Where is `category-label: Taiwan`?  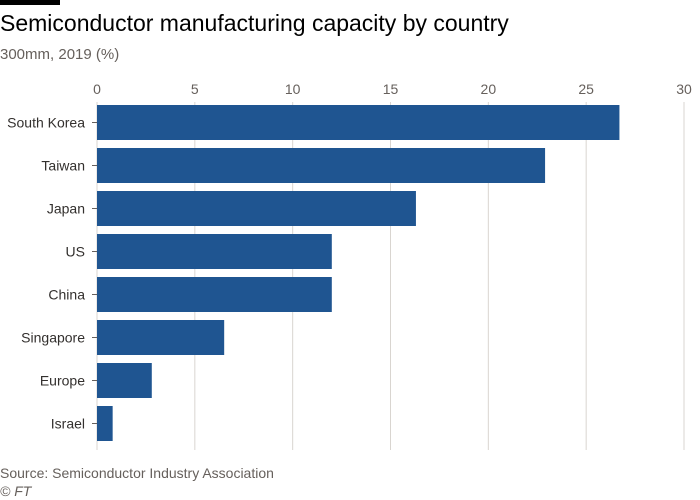
category-label: Taiwan is located at coordinates (63, 166).